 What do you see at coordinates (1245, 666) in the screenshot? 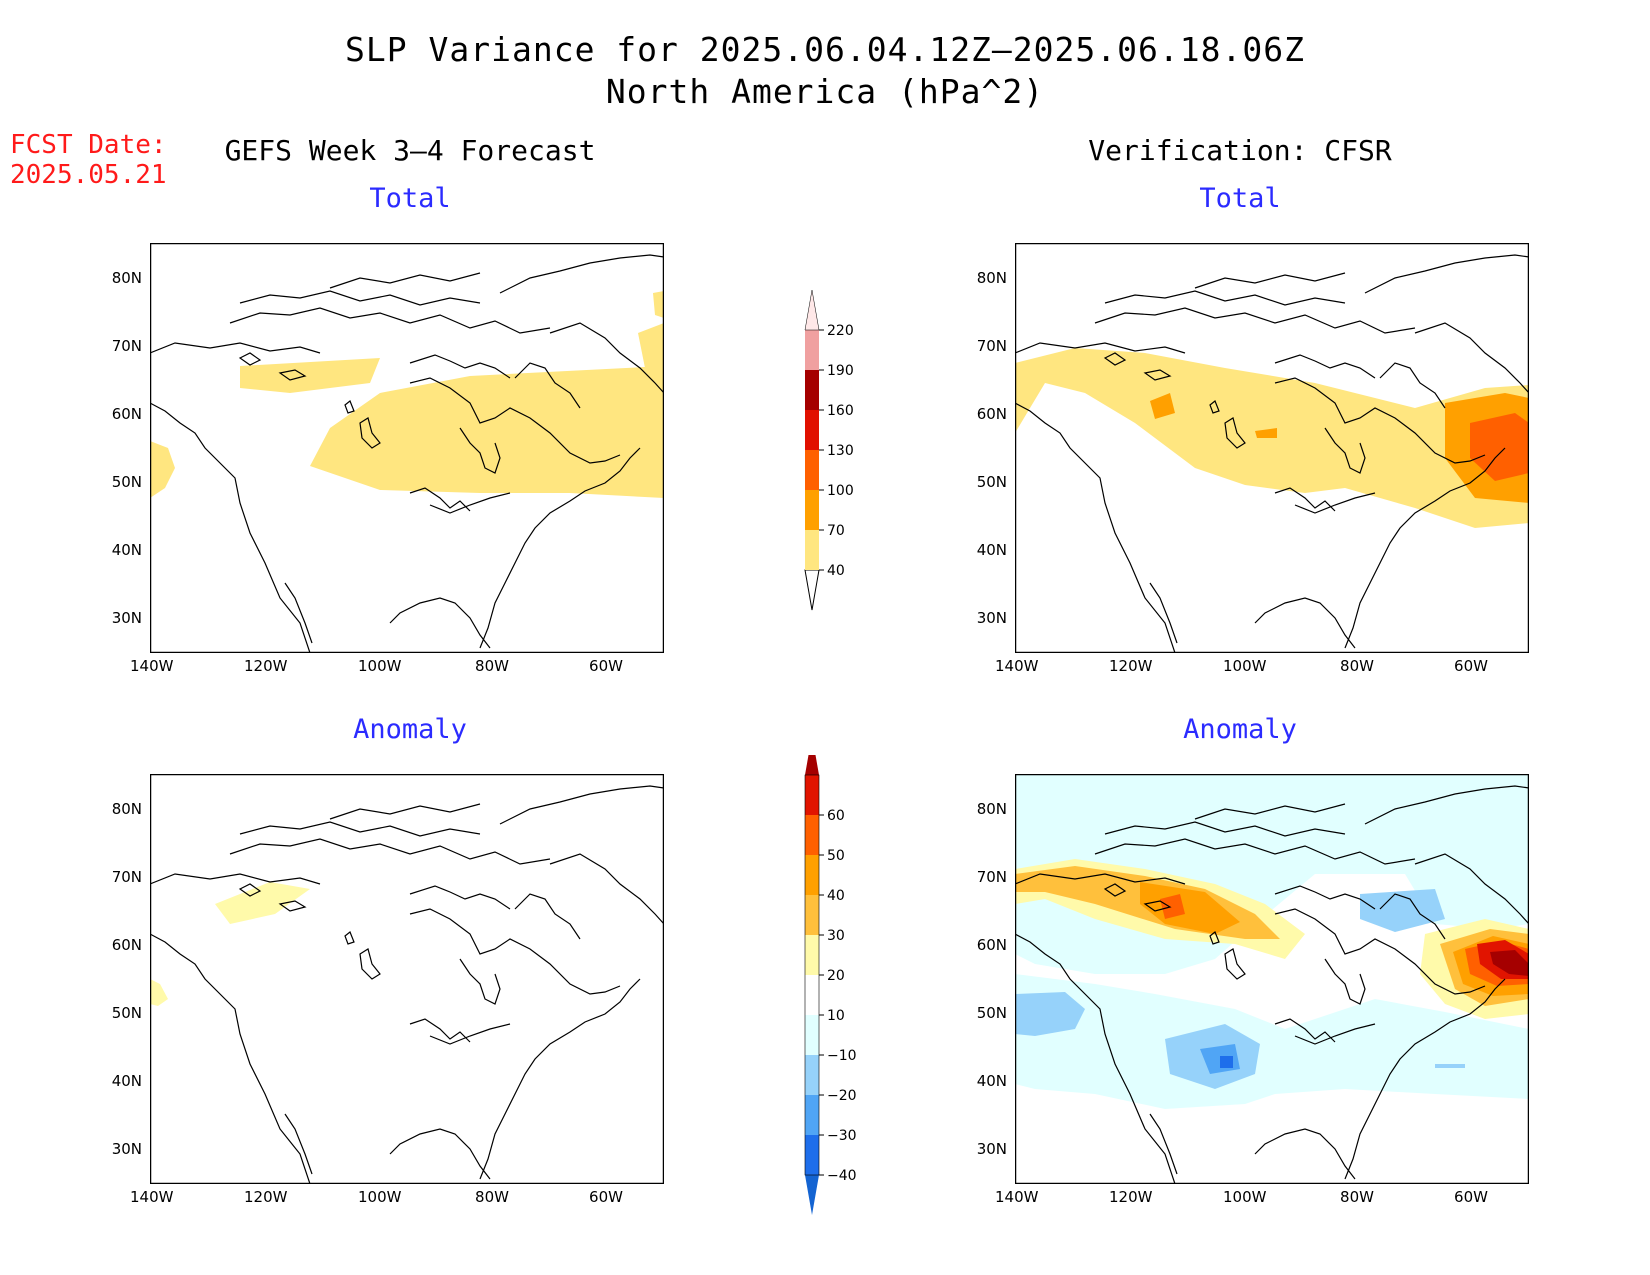
I see `lon-tick-label: 100W` at bounding box center [1245, 666].